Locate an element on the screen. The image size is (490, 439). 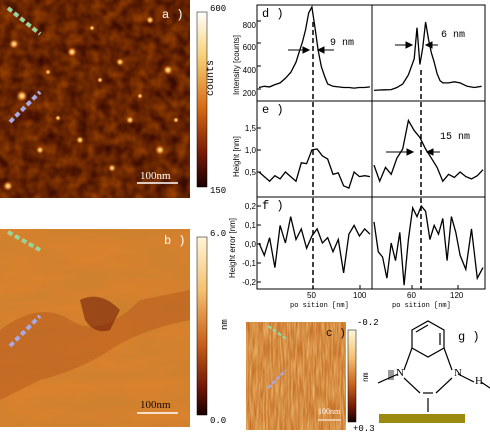
surface-symbol is located at coordinates (391, 375).